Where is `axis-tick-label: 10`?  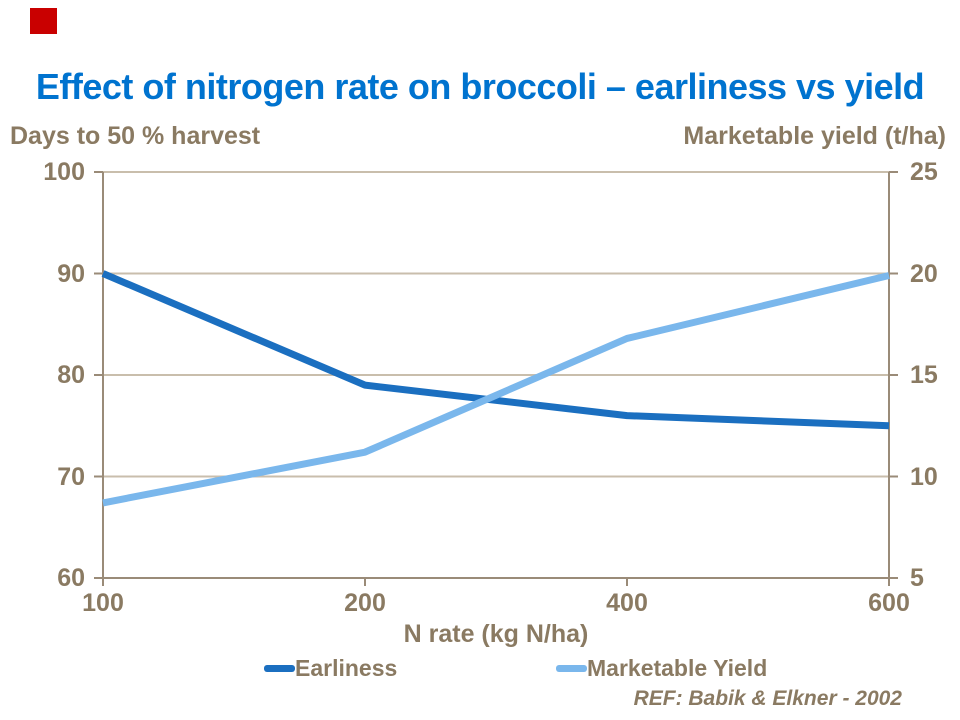
axis-tick-label: 10 is located at coordinates (924, 476).